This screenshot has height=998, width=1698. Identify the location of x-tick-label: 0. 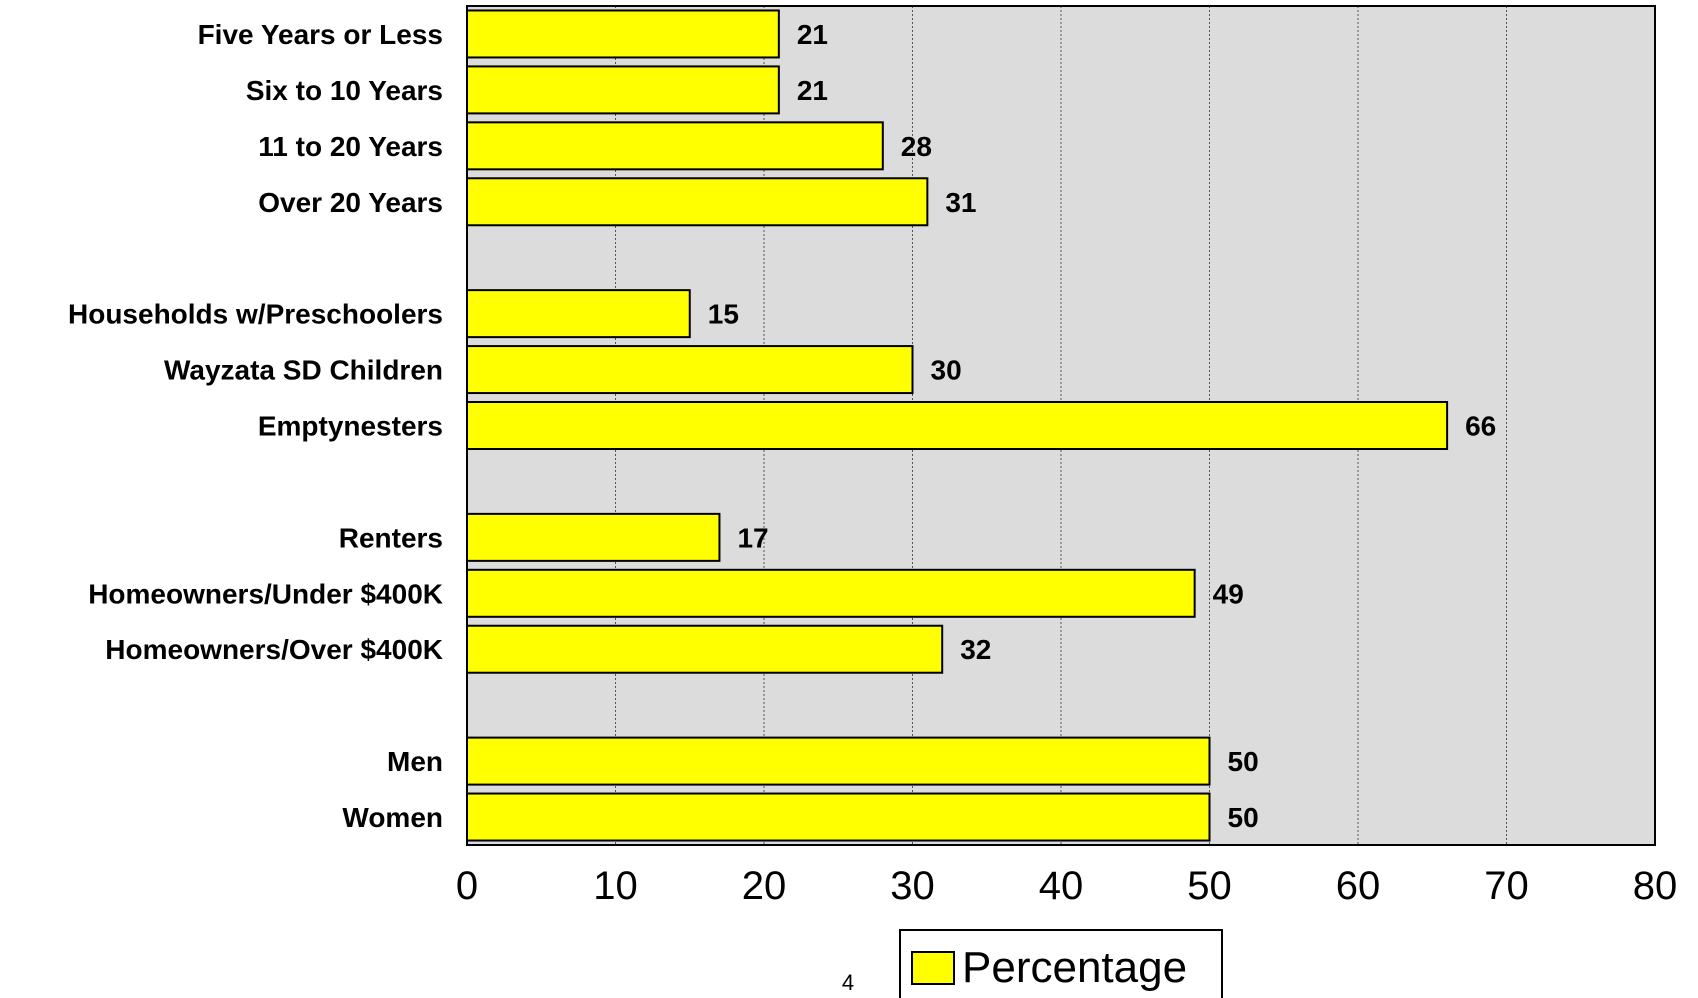
(467, 886).